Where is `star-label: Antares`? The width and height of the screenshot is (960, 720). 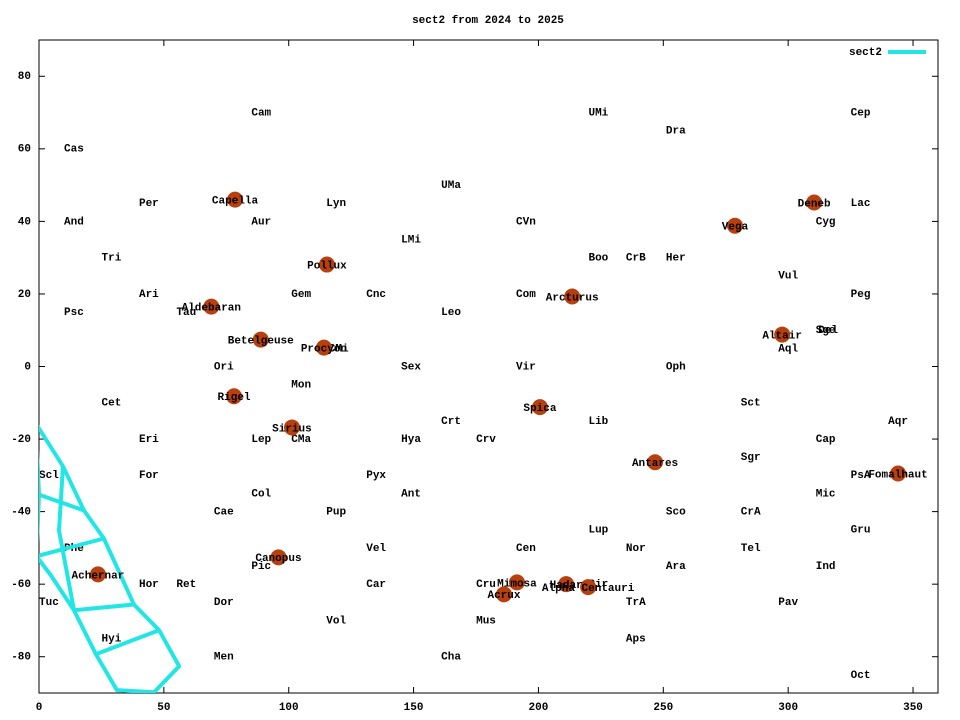
star-label: Antares is located at coordinates (655, 464).